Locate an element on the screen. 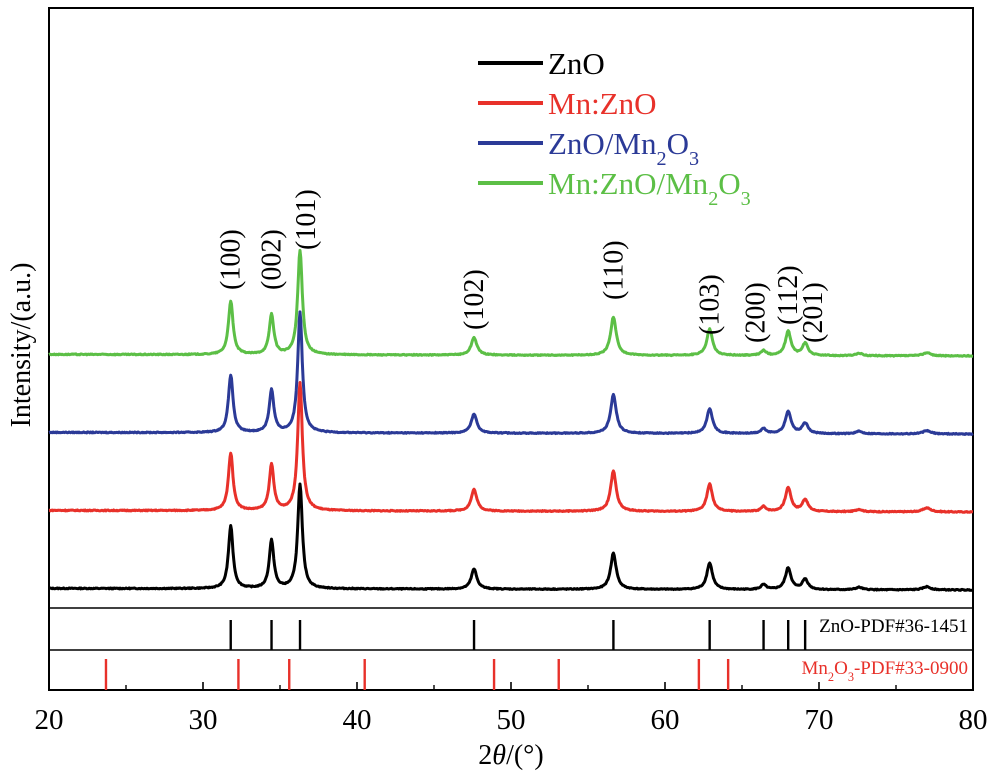 Image resolution: width=1000 pixels, height=773 pixels. reference-mn2o3-ref: Mn2O3-PDF#33-0900 is located at coordinates (536, 674).